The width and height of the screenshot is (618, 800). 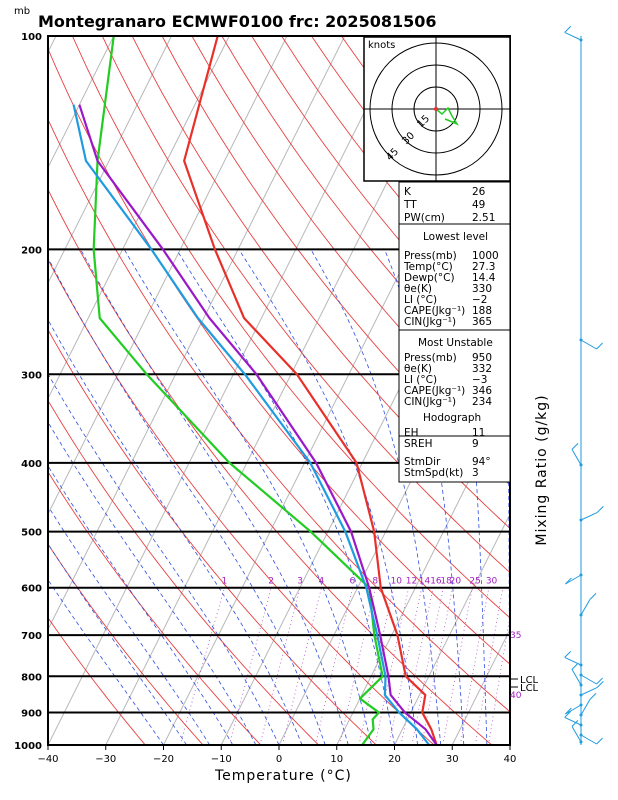 What do you see at coordinates (478, 205) in the screenshot?
I see `idx-tt-value: 49` at bounding box center [478, 205].